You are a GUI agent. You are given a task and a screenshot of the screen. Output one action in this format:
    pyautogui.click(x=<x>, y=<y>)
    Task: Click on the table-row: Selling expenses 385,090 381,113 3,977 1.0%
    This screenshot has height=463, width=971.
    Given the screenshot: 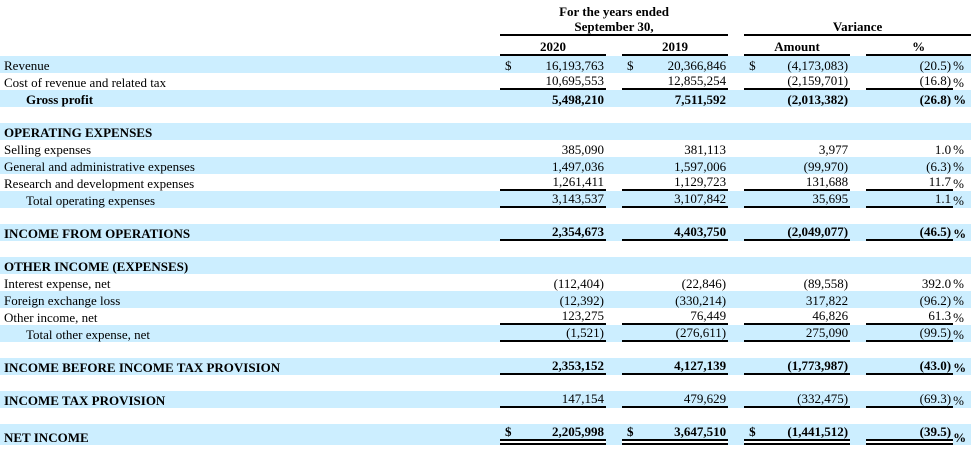 What is the action you would take?
    pyautogui.click(x=485, y=148)
    